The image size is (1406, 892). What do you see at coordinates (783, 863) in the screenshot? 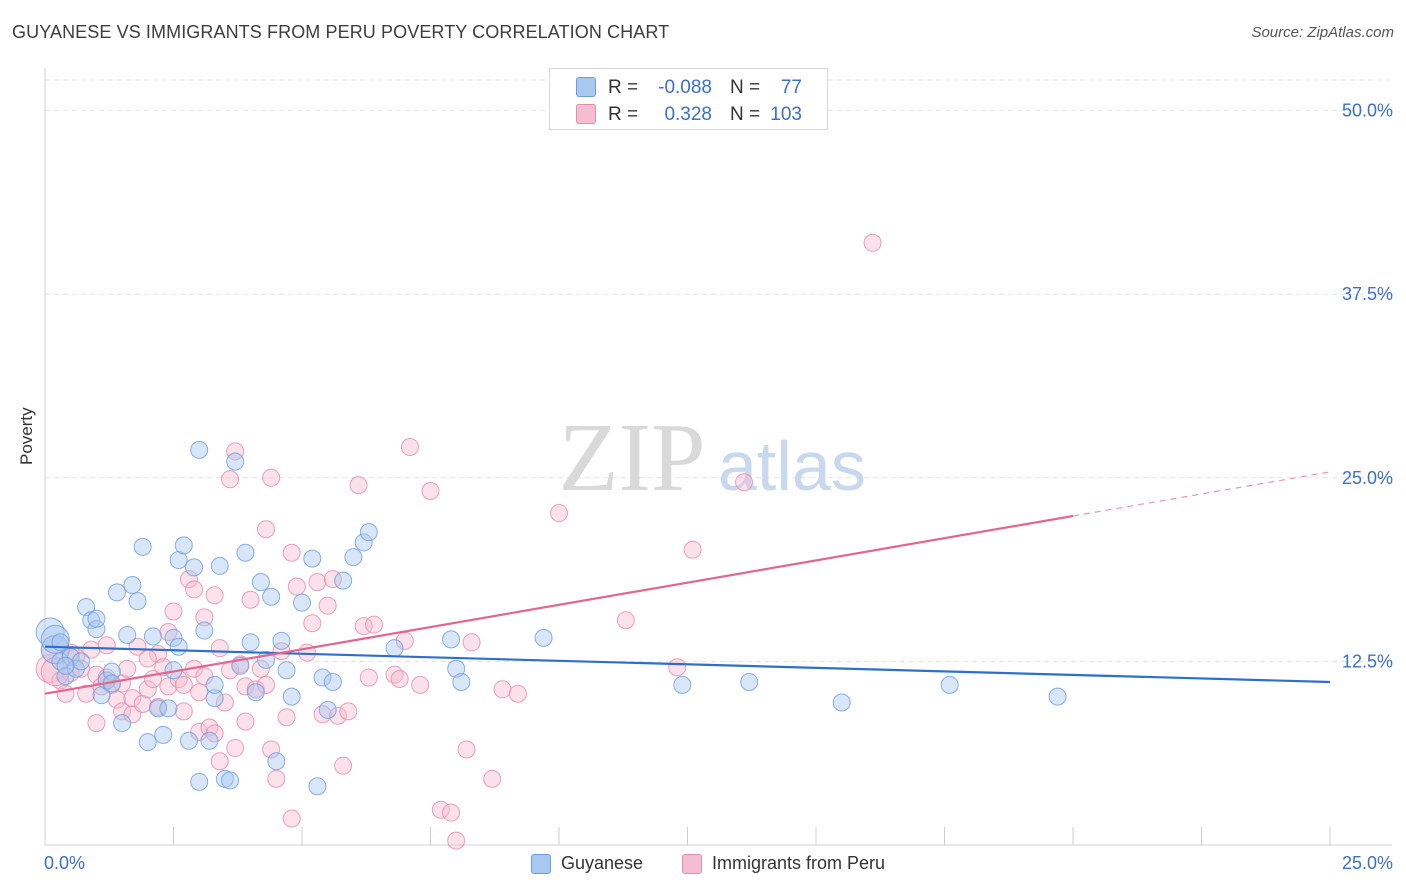
I see `legend-item-peru: Immigrants from Peru` at bounding box center [783, 863].